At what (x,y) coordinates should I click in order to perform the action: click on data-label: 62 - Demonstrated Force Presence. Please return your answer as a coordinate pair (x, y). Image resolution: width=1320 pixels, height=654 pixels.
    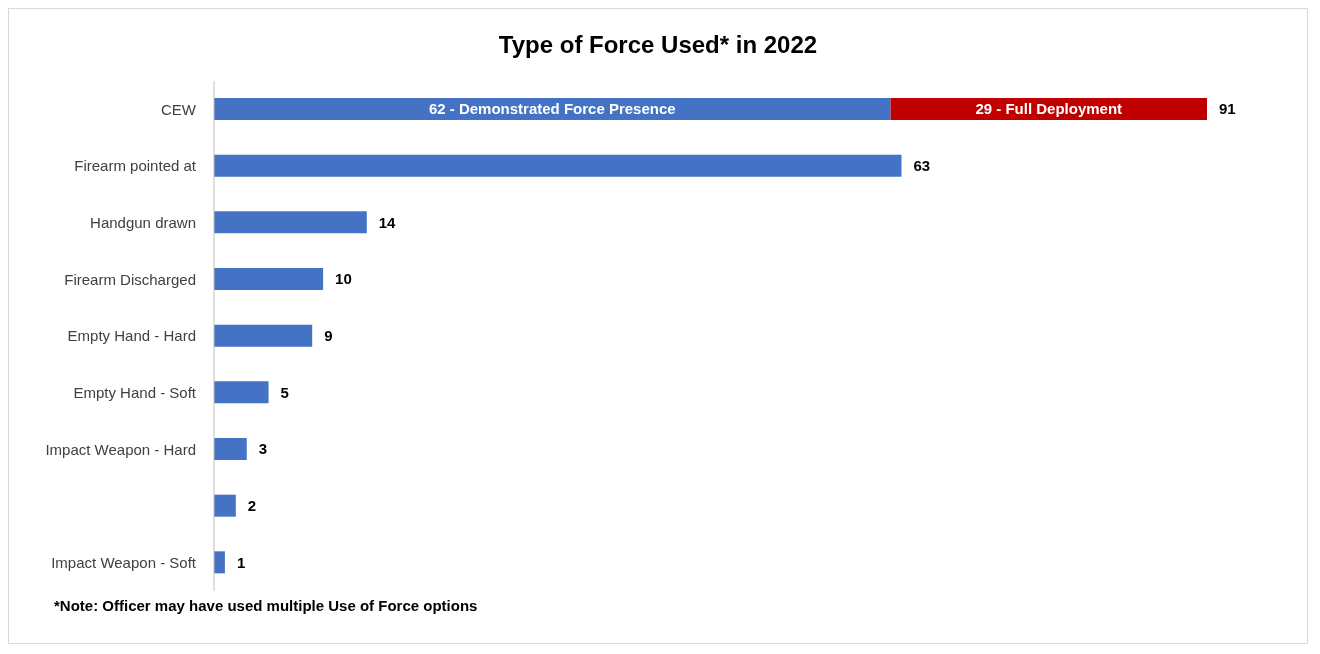
    Looking at the image, I should click on (552, 109).